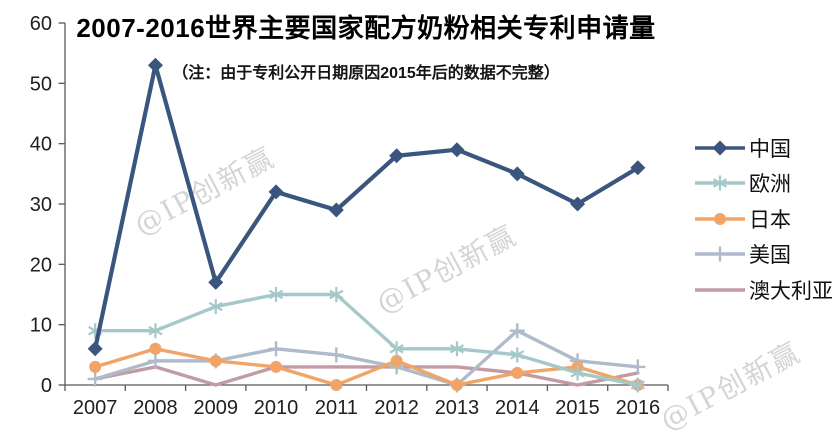 The height and width of the screenshot is (437, 836). What do you see at coordinates (791, 291) in the screenshot?
I see `legend-label-australia: 澳大利亚` at bounding box center [791, 291].